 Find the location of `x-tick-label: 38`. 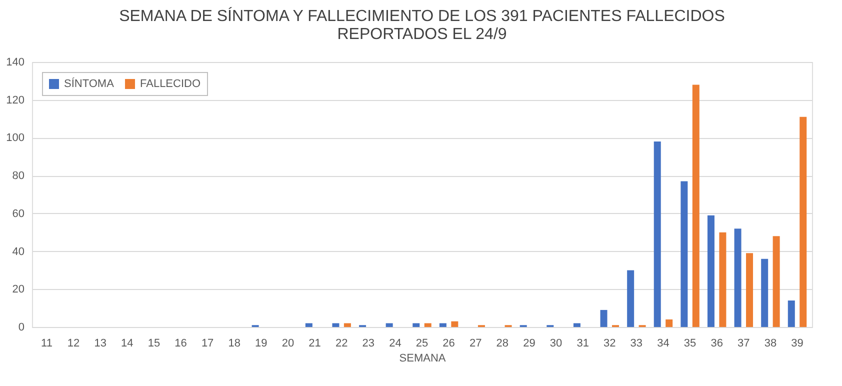

x-tick-label: 38 is located at coordinates (770, 344).